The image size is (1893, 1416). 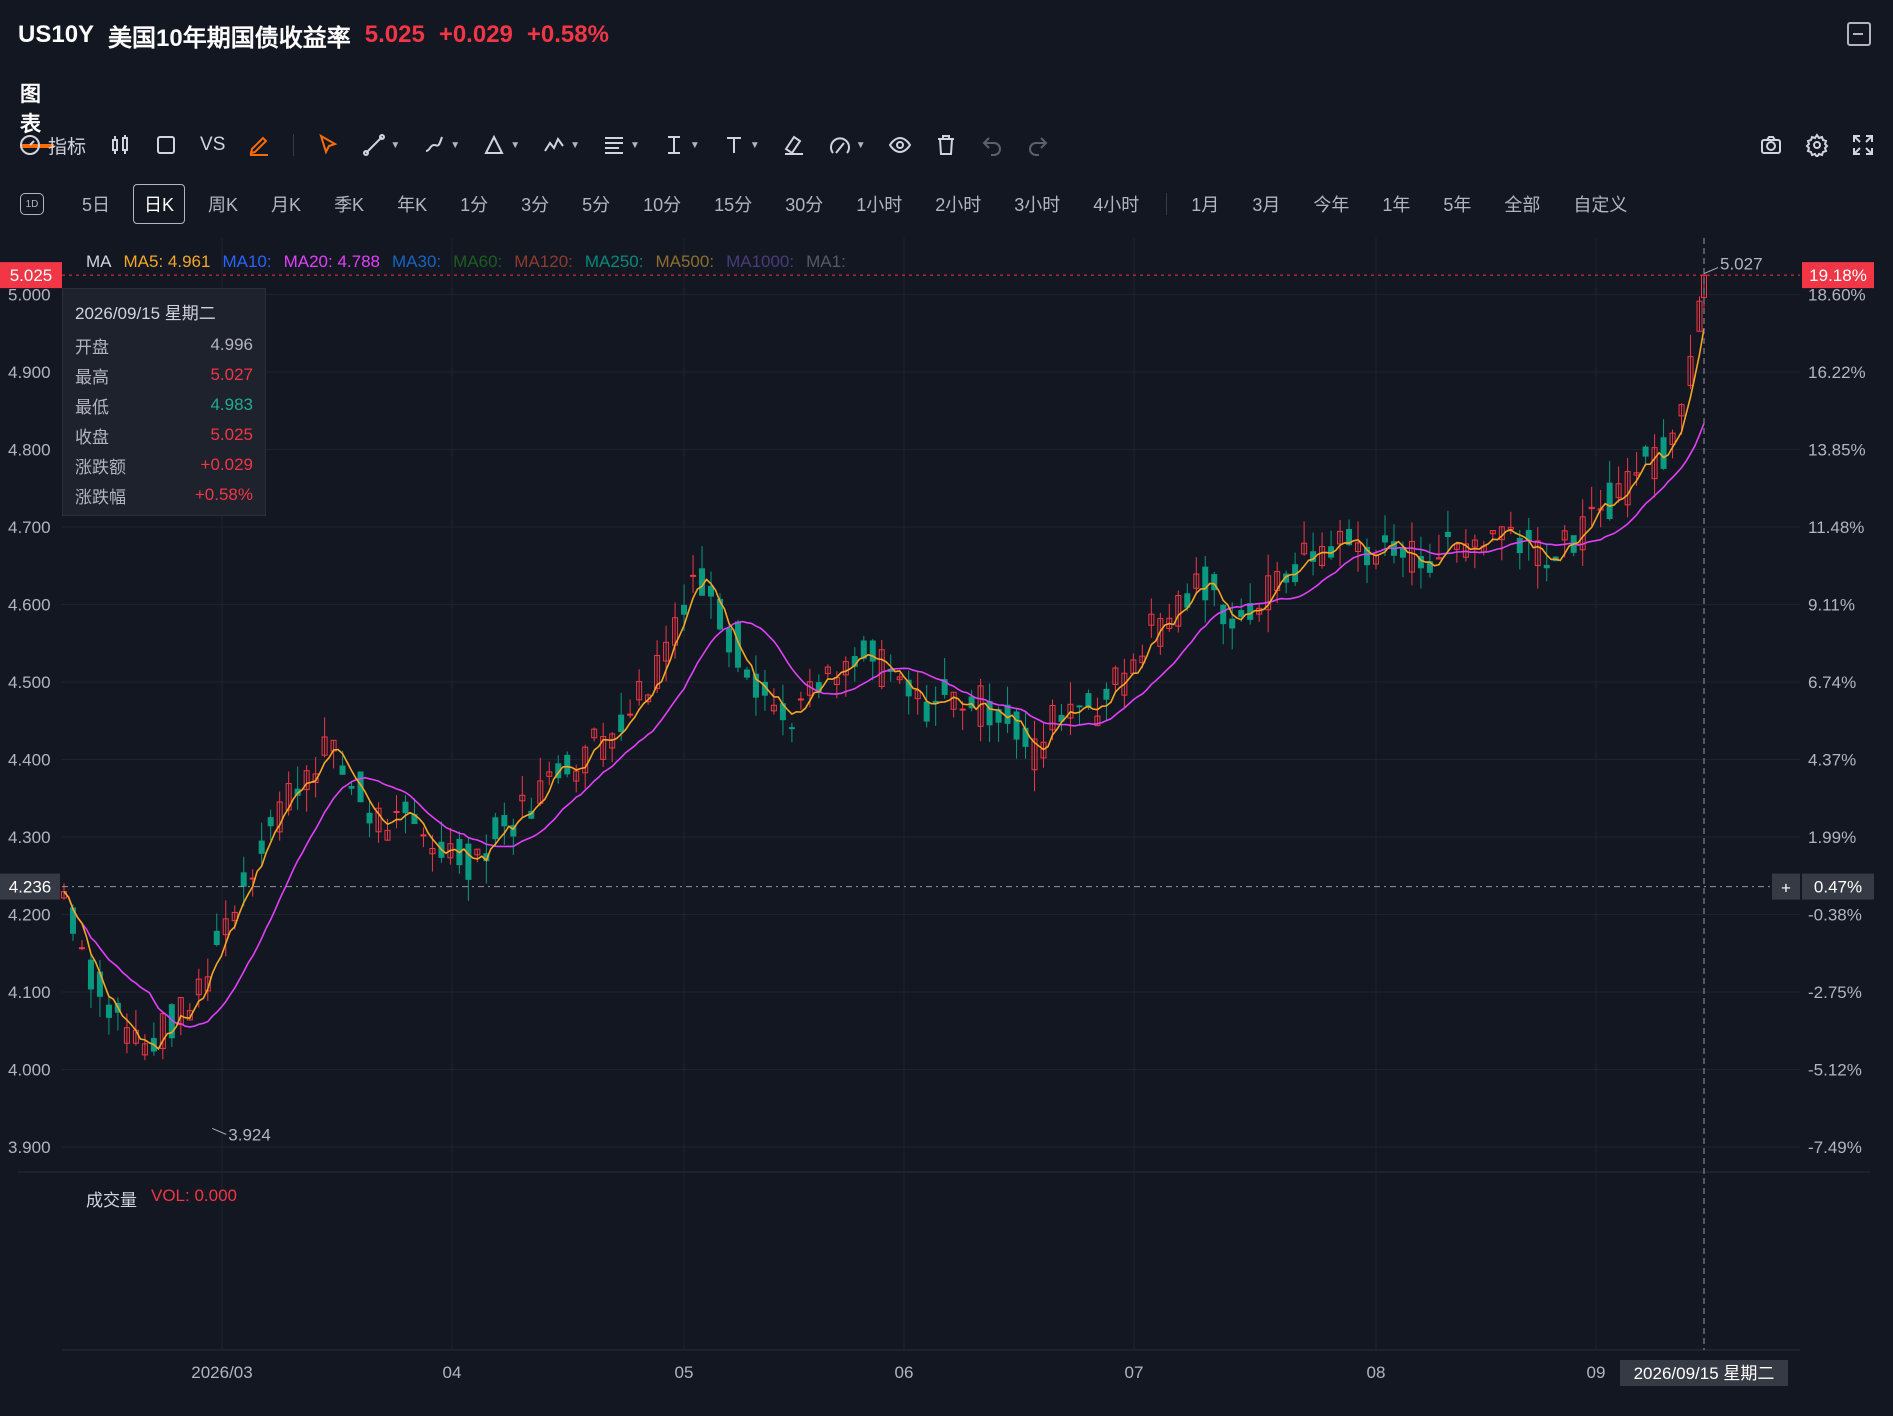 I want to click on eraser-tool, so click(x=794, y=145).